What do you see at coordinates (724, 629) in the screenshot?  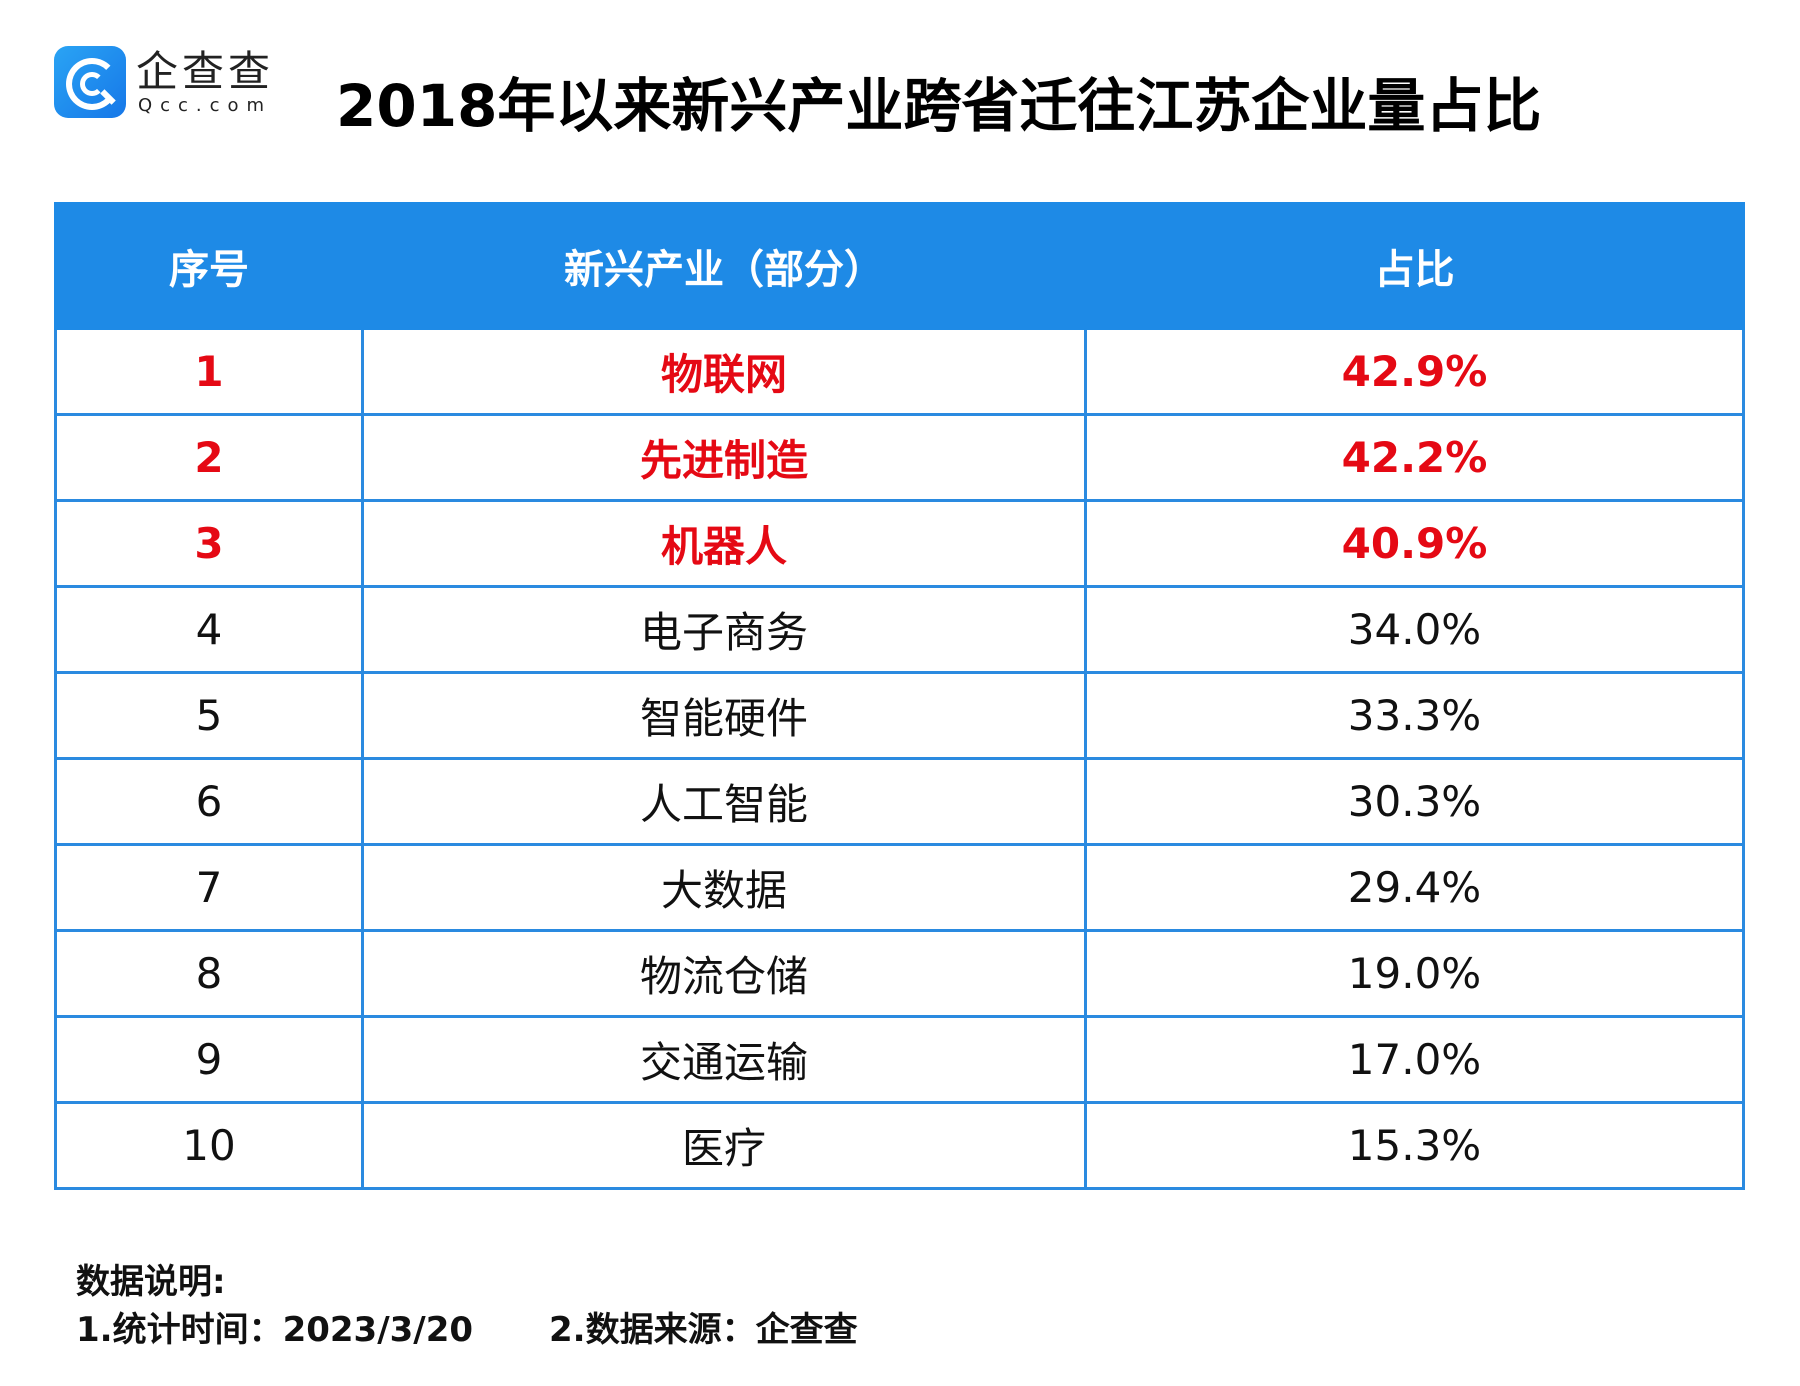 I see `industry-cell: 电子商务` at bounding box center [724, 629].